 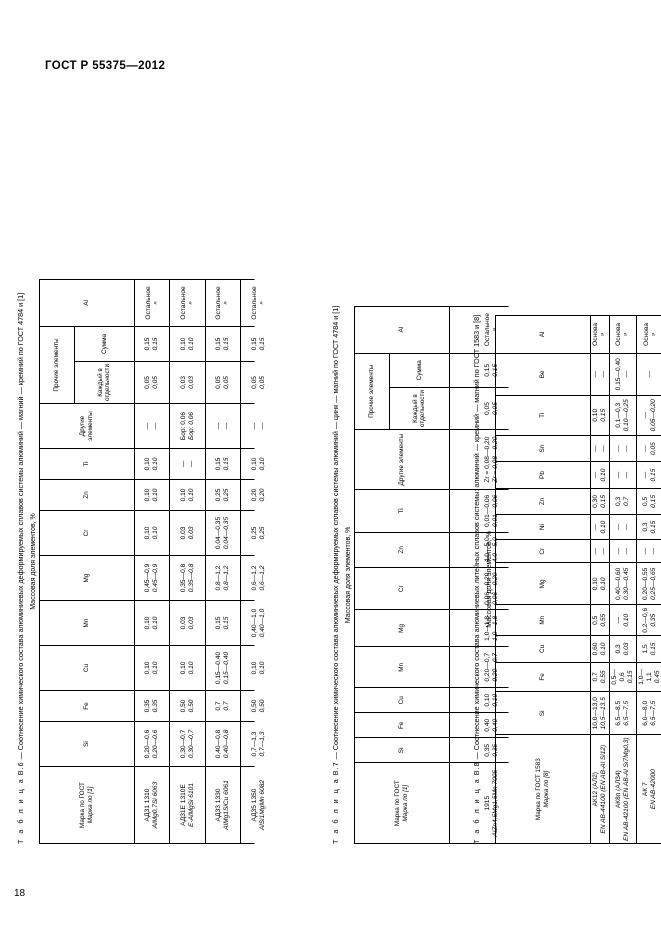 I want to click on cell-cu: 0,60 0,10, so click(x=600, y=649).